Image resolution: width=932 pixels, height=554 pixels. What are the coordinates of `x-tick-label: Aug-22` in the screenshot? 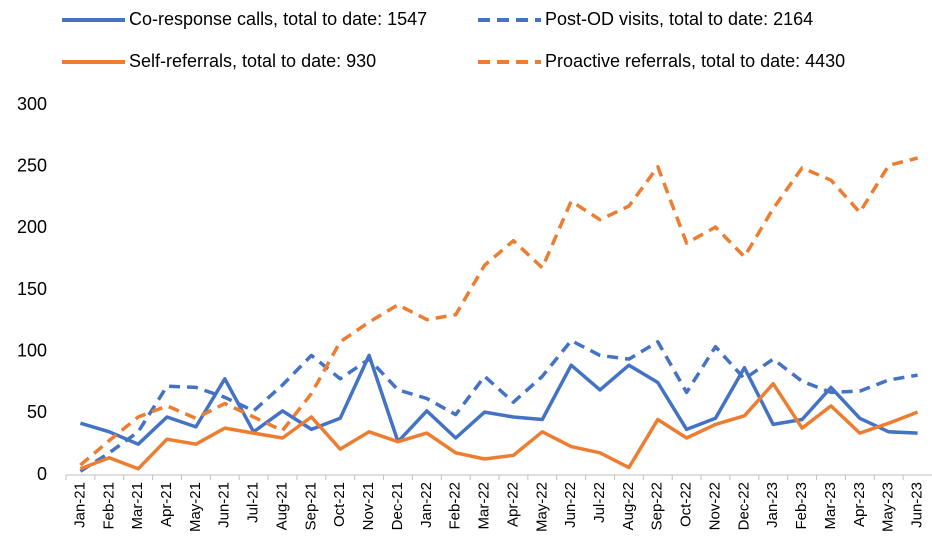 It's located at (628, 506).